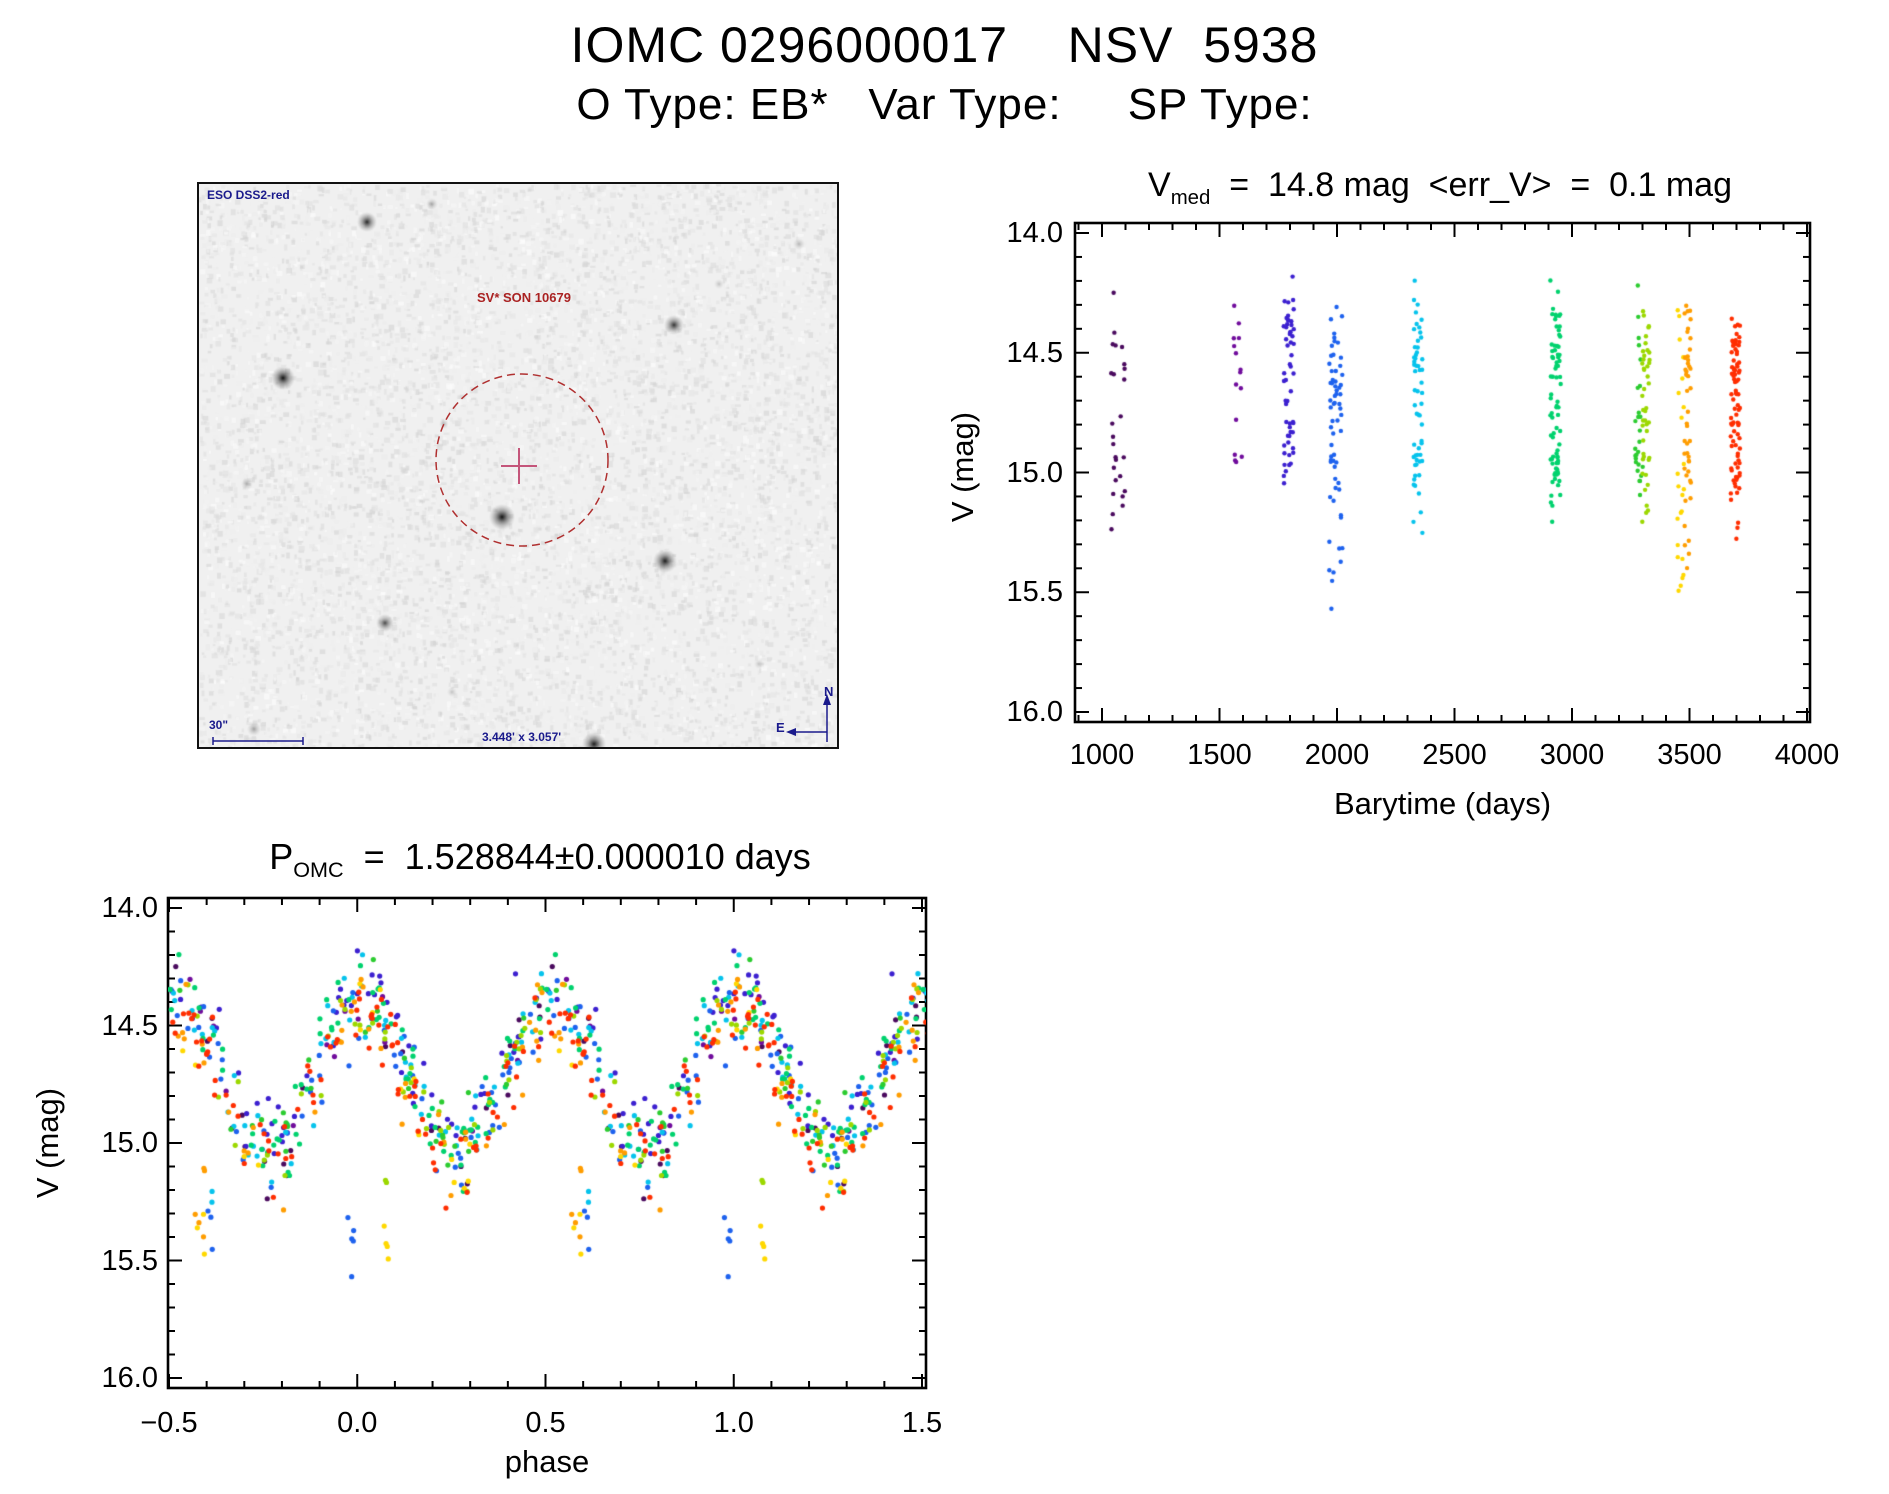 The height and width of the screenshot is (1494, 1889). I want to click on compass-icon, so click(808, 718).